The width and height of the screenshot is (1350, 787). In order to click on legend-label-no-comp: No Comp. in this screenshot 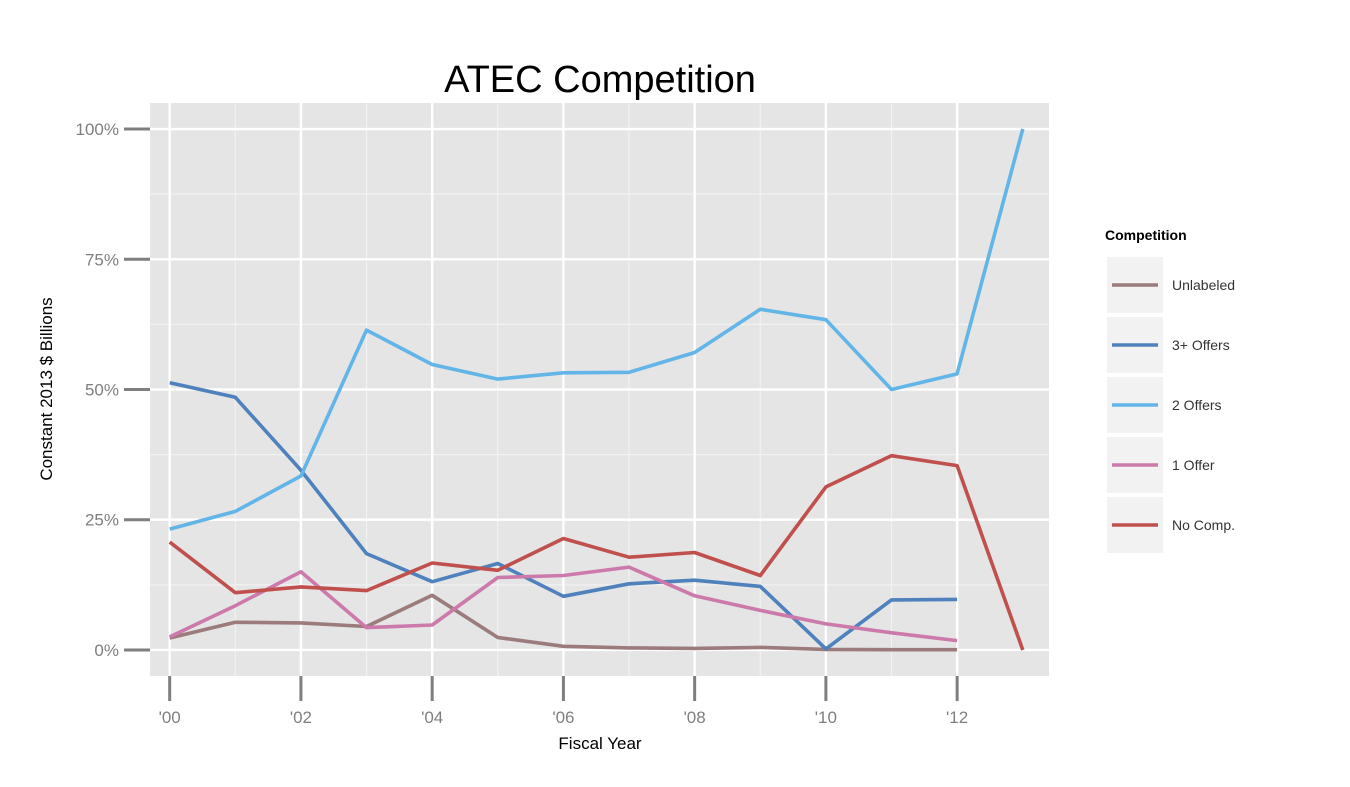, I will do `click(1203, 525)`.